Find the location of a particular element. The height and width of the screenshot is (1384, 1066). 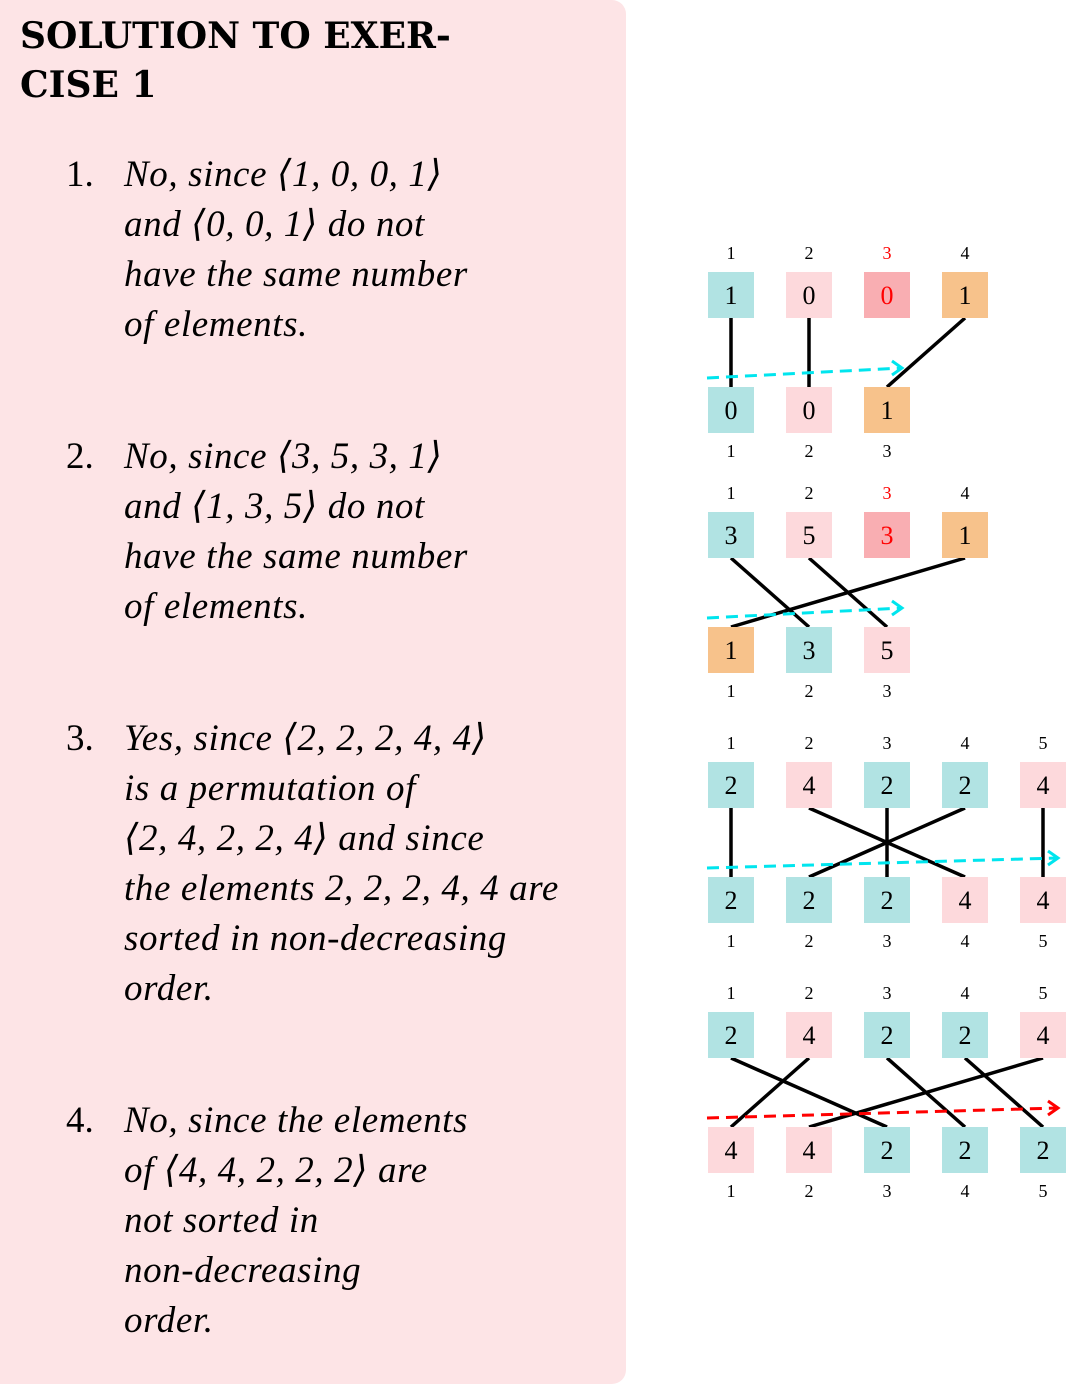

red-dashed-arrow is located at coordinates (882, 1113).